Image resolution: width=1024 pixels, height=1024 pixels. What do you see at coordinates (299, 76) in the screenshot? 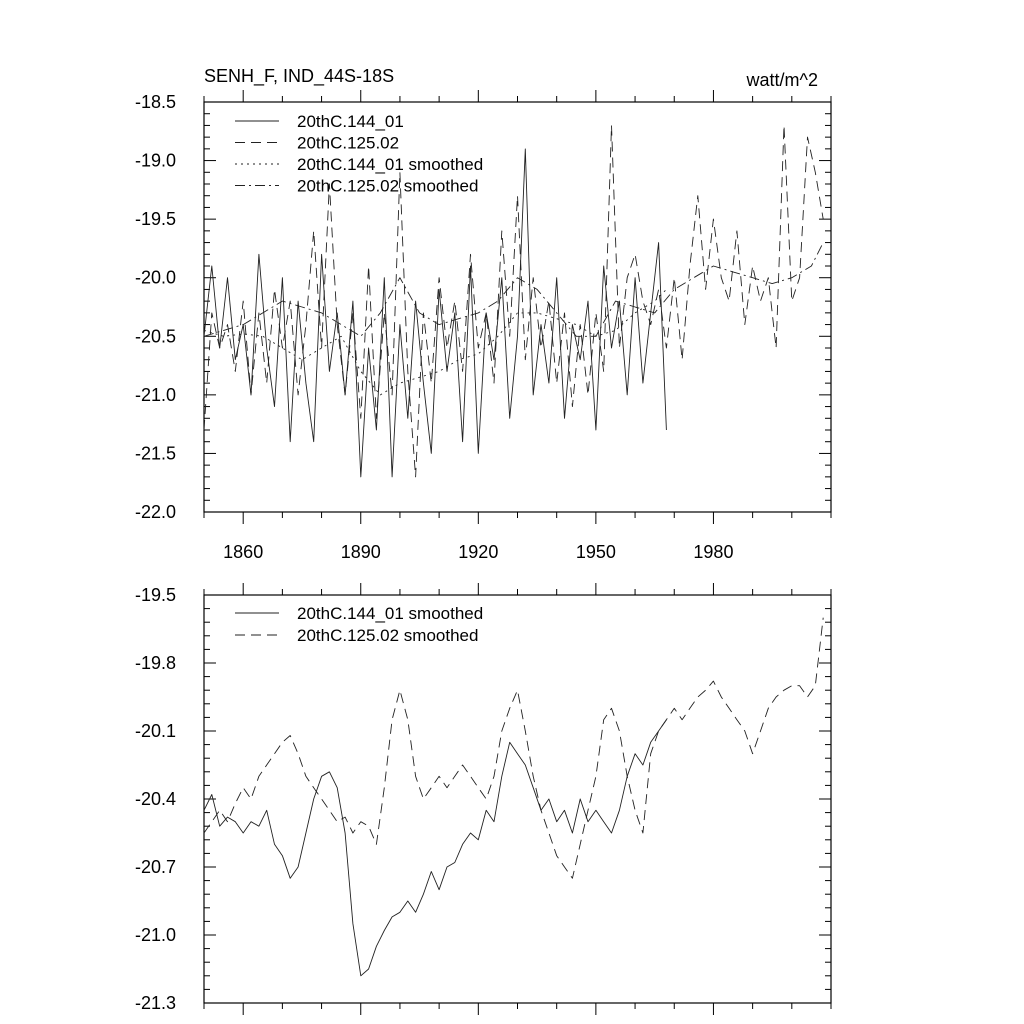
I see `chart-title: SENH_F, IND_44S-18S` at bounding box center [299, 76].